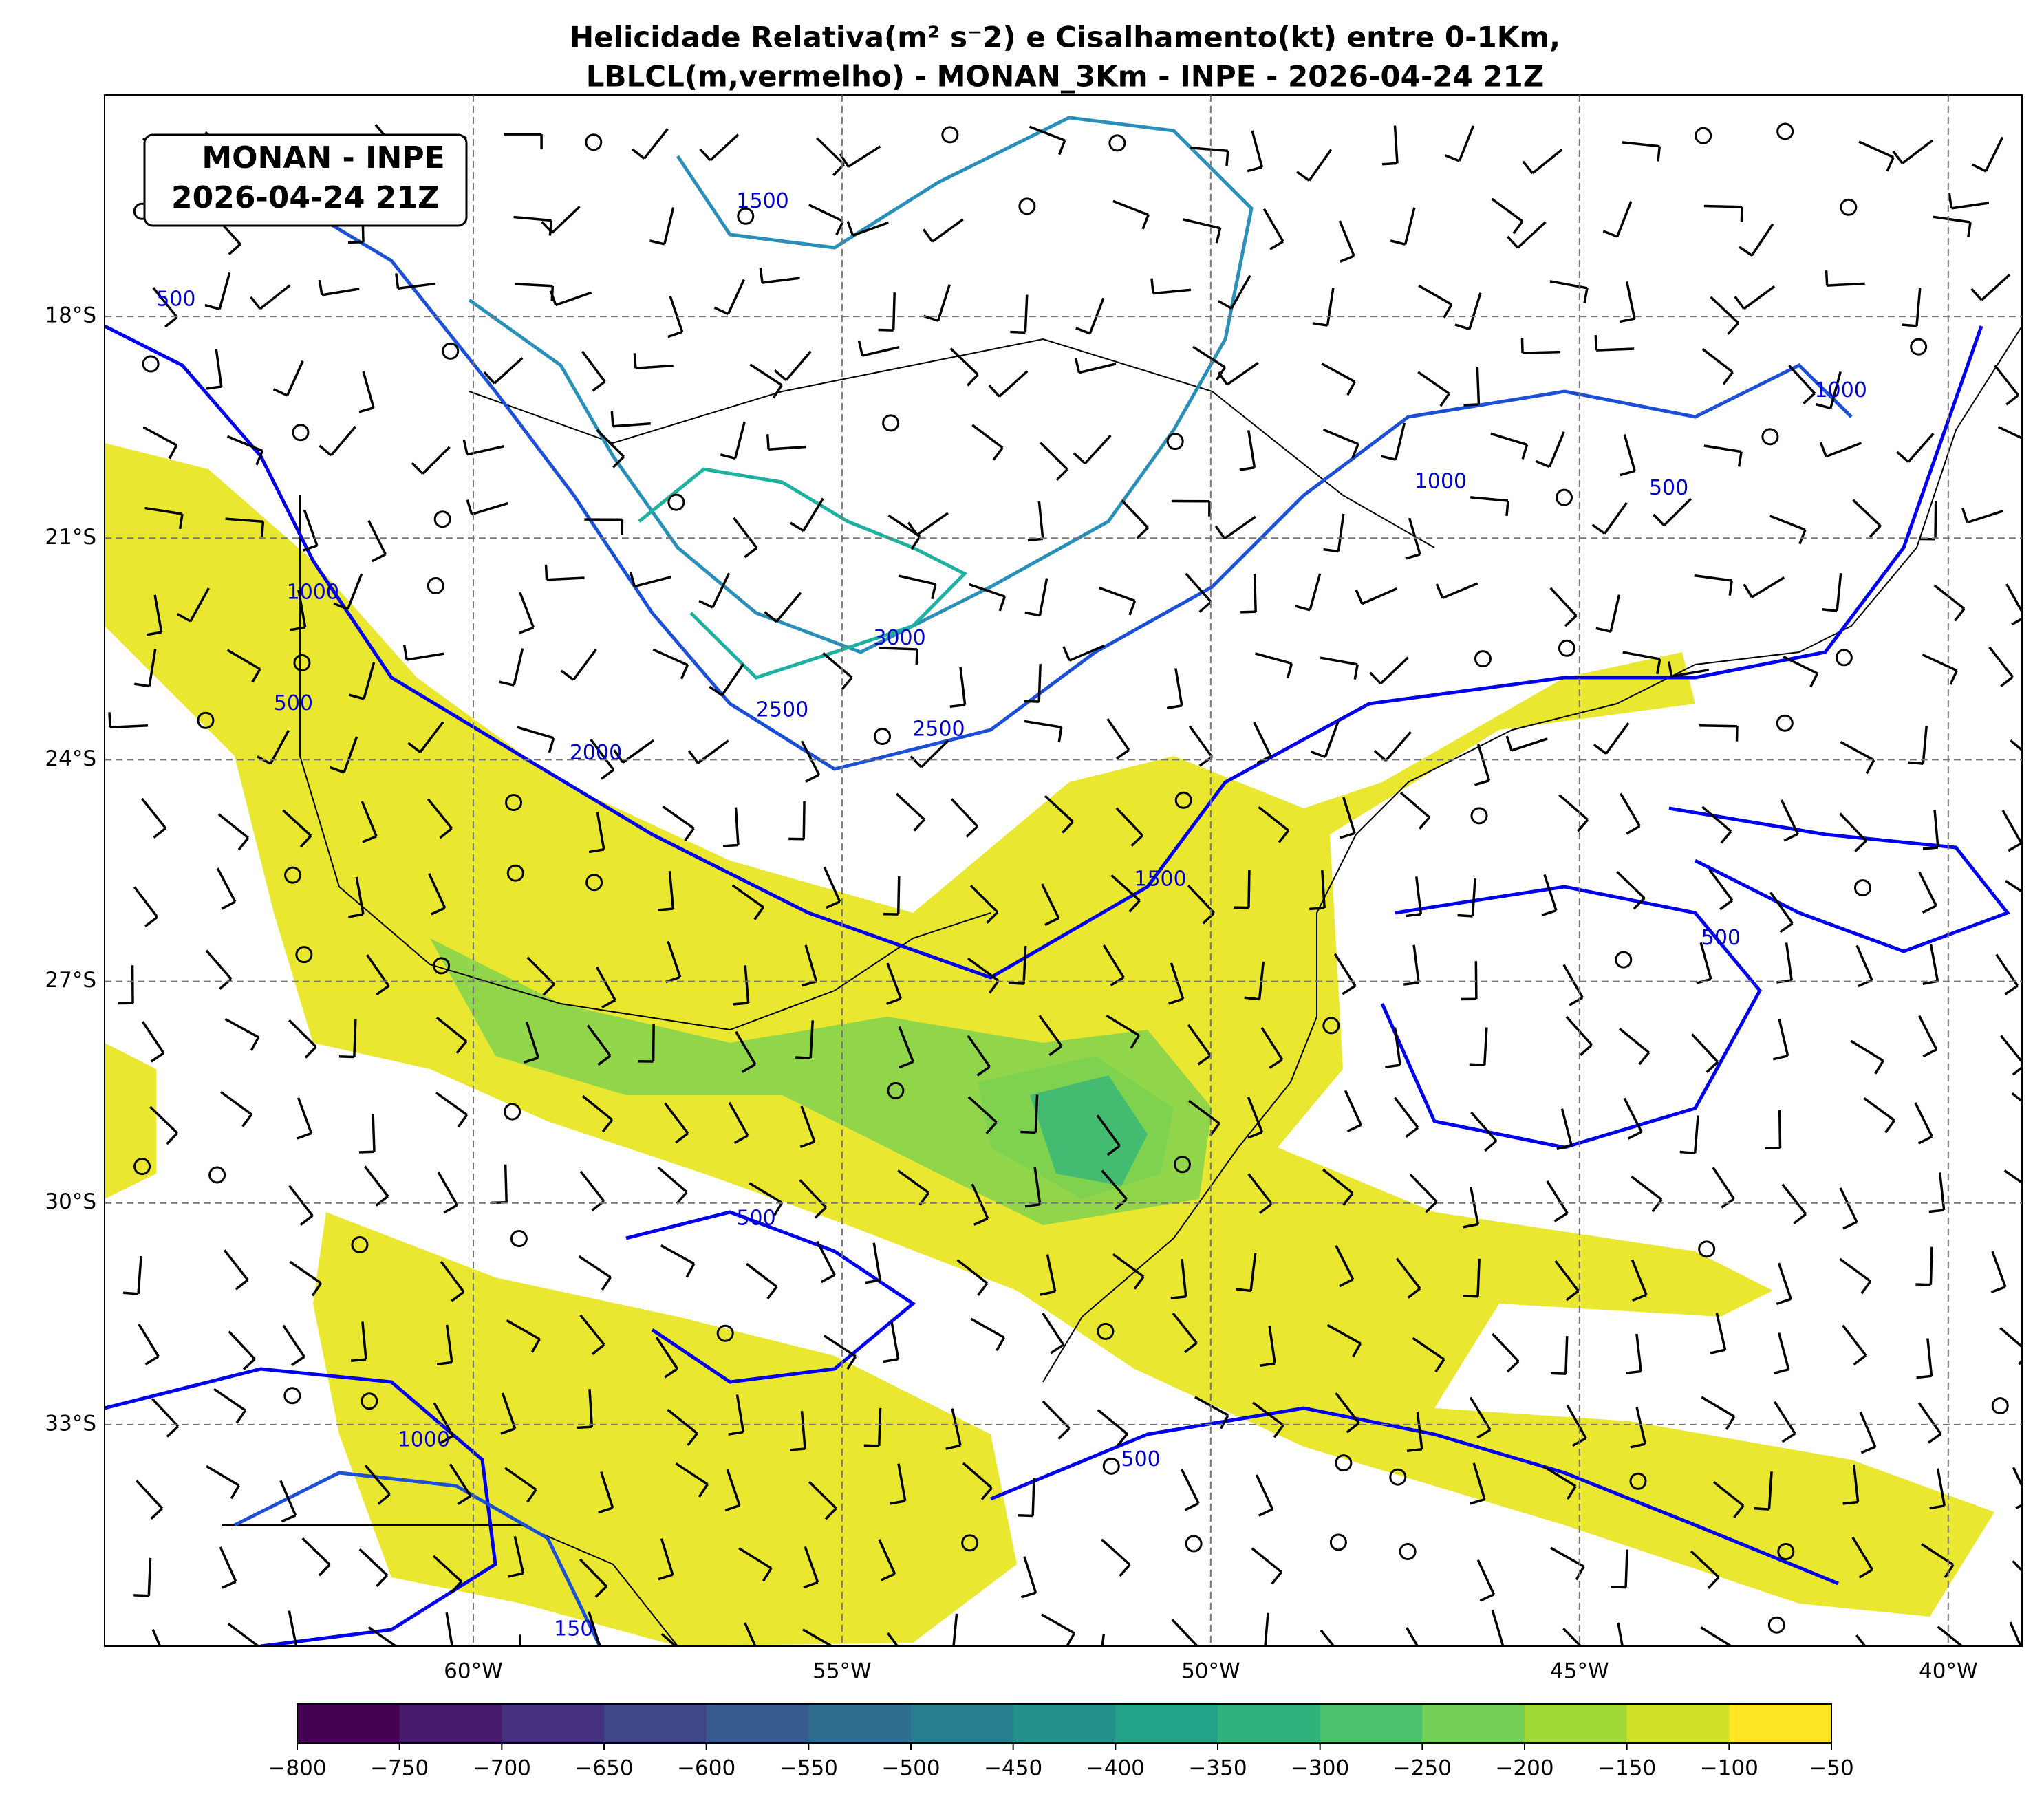 This screenshot has height=1803, width=2044. I want to click on colorbar-tick-label: −250, so click(1422, 1769).